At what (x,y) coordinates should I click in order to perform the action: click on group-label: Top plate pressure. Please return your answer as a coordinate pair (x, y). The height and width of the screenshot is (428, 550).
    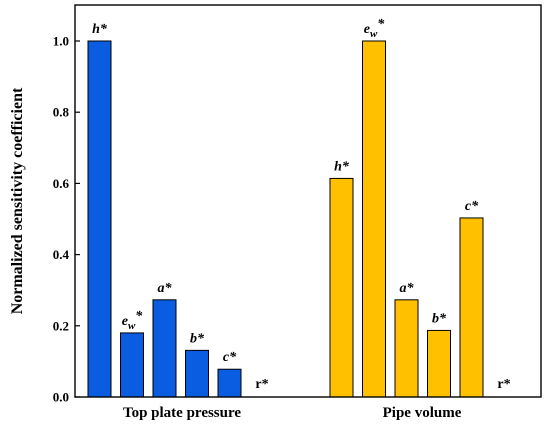
    Looking at the image, I should click on (182, 413).